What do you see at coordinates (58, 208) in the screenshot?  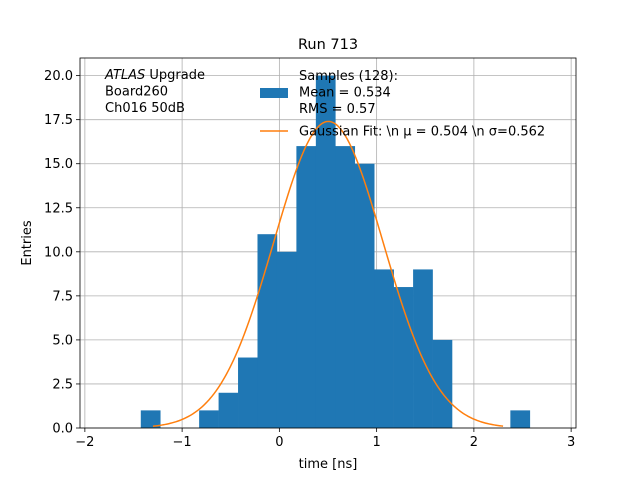 I see `y-tick-label: 12.5` at bounding box center [58, 208].